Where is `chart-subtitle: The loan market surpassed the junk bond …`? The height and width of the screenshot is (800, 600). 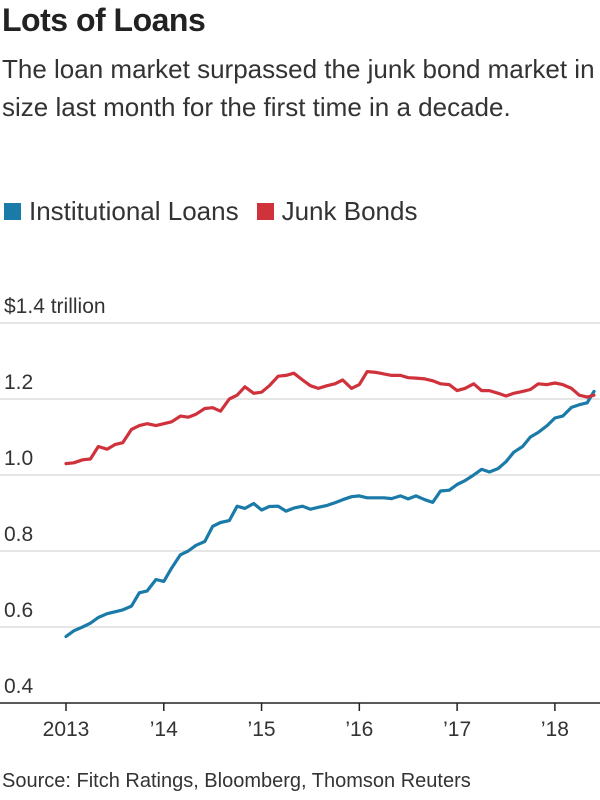 chart-subtitle: The loan market surpassed the junk bond … is located at coordinates (298, 88).